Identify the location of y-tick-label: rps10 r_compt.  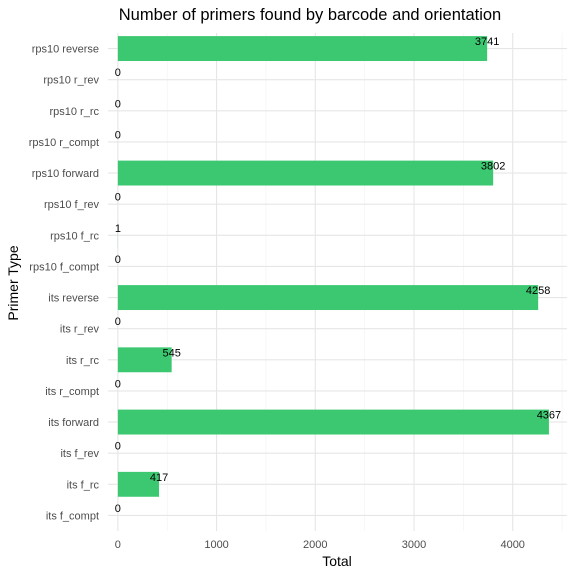
(64, 143).